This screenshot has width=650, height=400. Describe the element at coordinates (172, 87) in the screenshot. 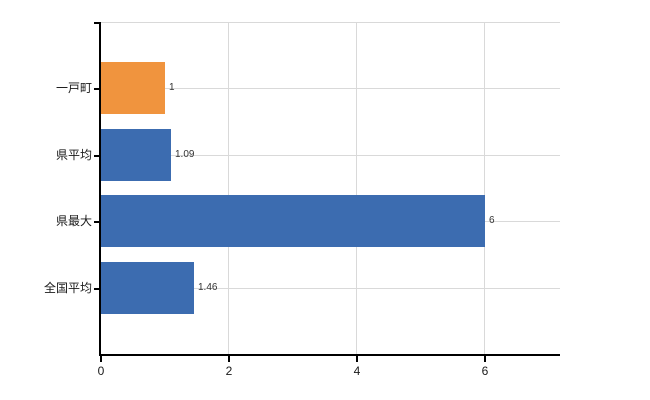

I see `value-label: 1` at that location.